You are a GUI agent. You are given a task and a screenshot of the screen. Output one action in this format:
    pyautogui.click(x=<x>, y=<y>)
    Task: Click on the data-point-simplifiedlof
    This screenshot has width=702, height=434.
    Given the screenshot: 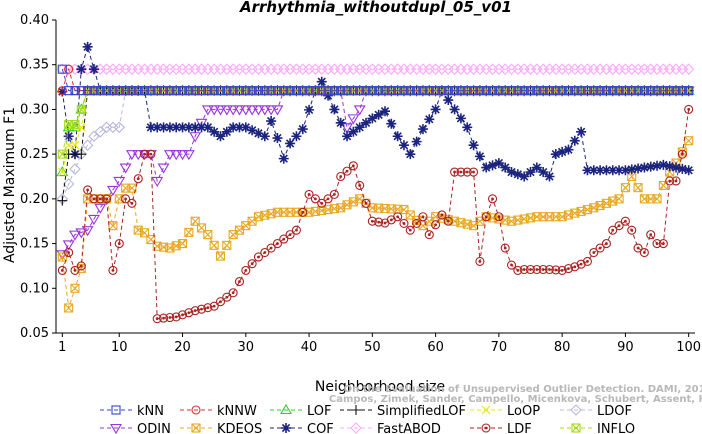 What is the action you would take?
    pyautogui.click(x=62, y=200)
    